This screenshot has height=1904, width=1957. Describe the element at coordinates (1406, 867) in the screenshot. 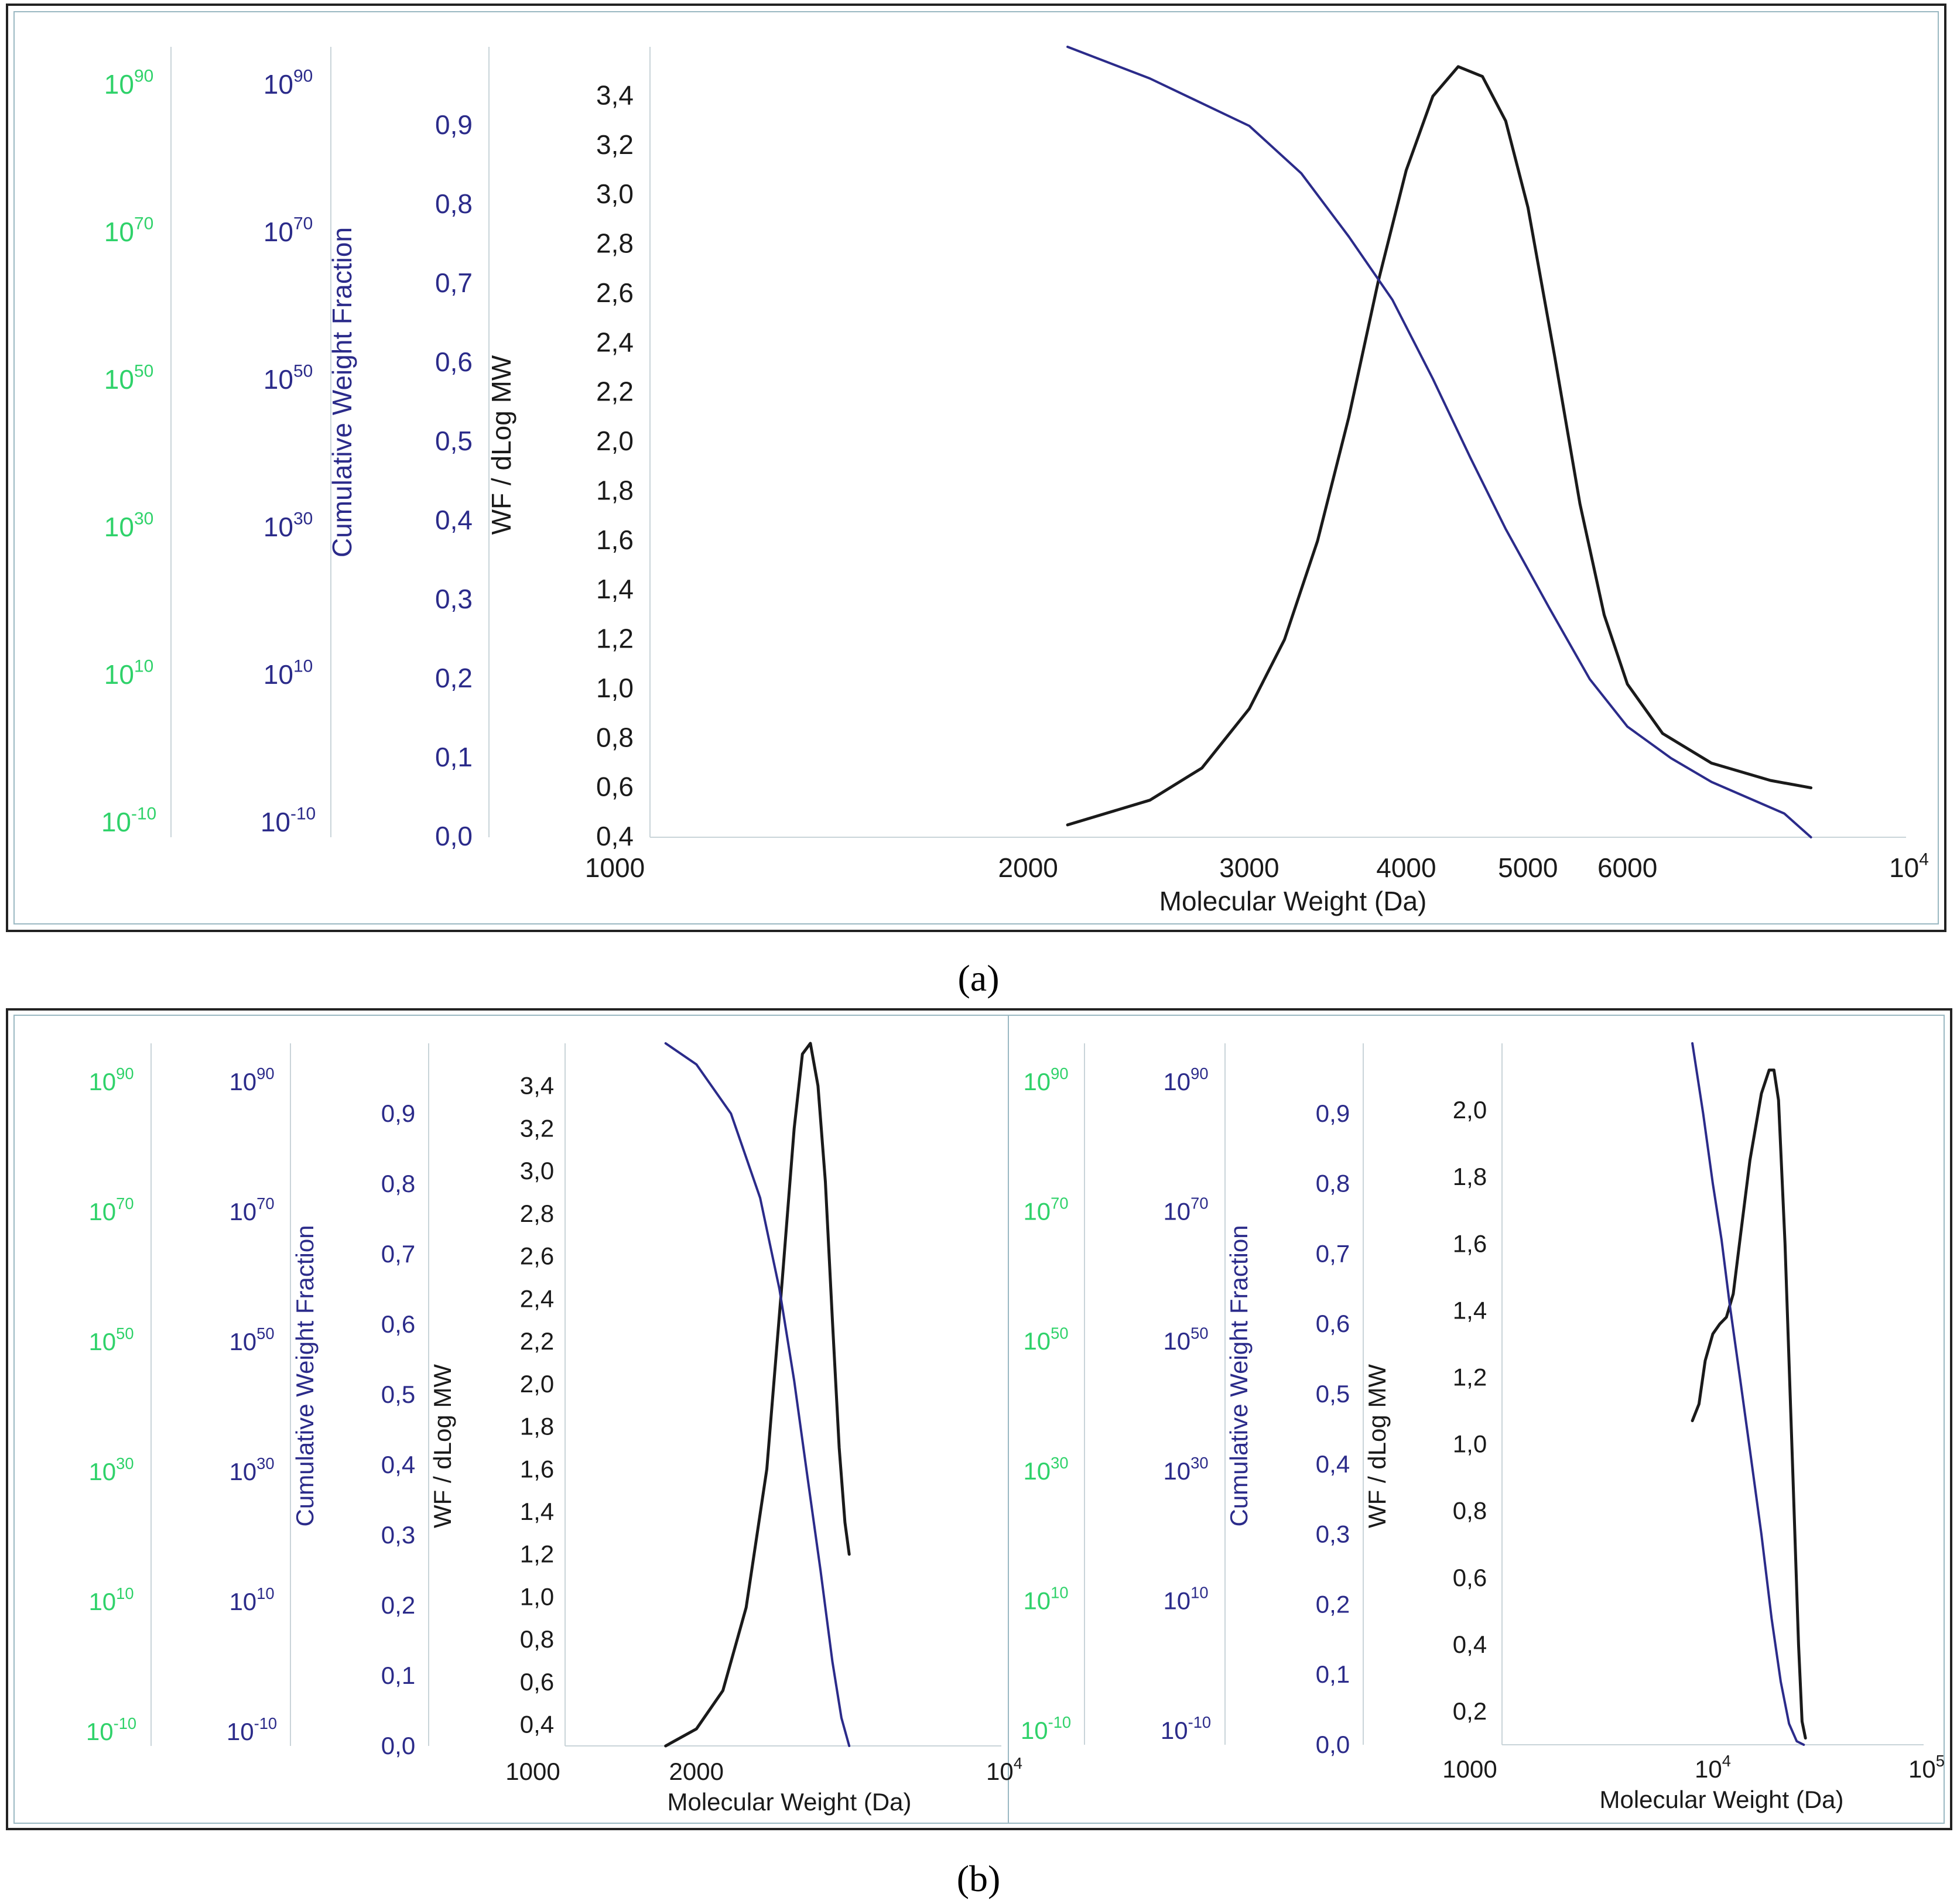

I see `x-tick-label: 4000` at that location.